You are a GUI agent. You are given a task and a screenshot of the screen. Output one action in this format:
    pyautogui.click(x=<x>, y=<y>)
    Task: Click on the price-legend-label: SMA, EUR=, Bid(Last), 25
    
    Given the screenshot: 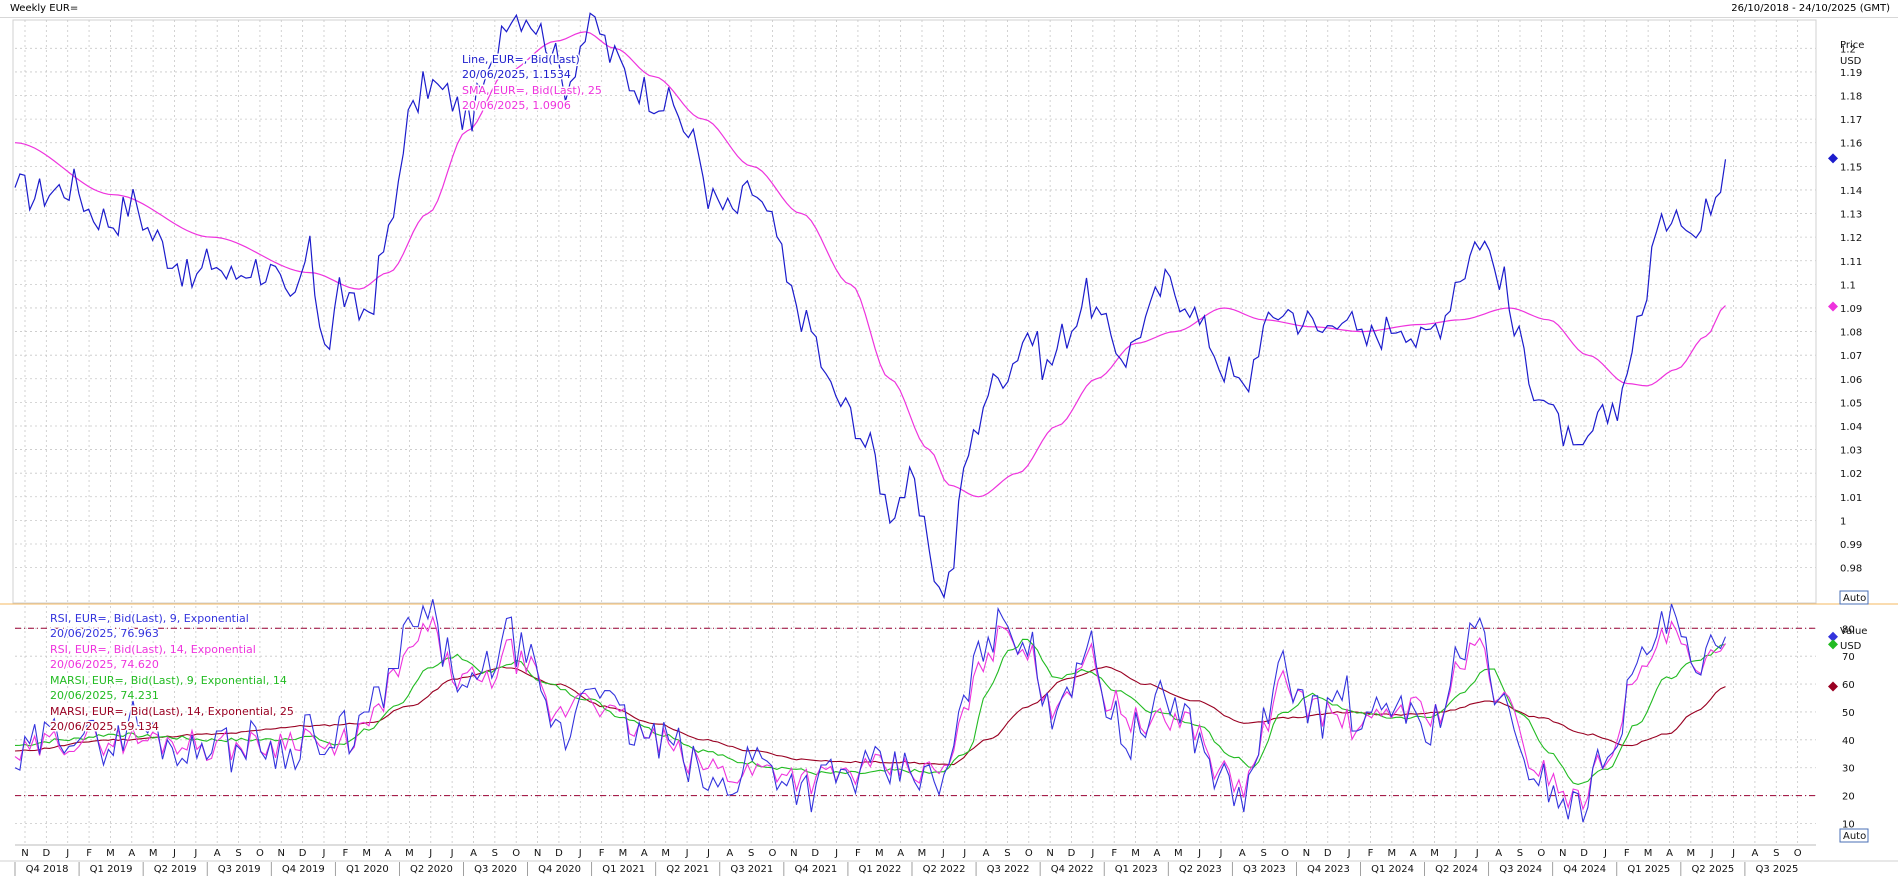 What is the action you would take?
    pyautogui.click(x=532, y=90)
    